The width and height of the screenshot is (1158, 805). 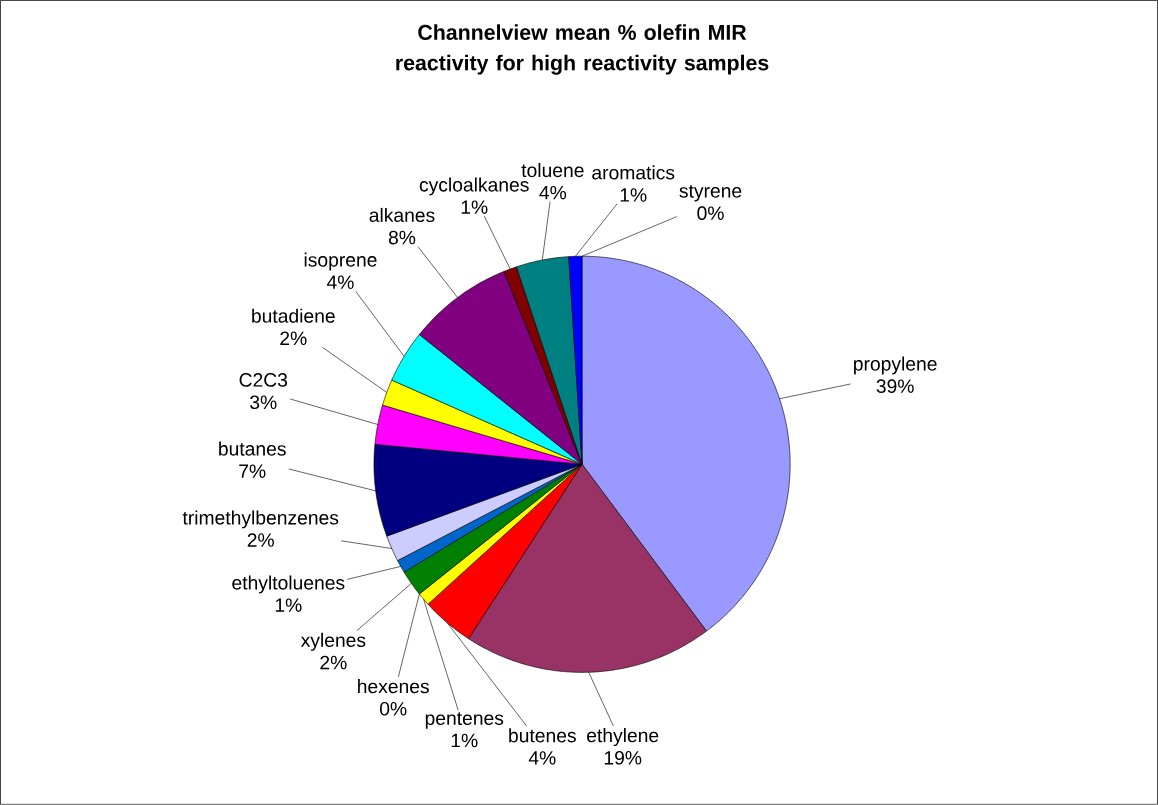 What do you see at coordinates (582, 49) in the screenshot?
I see `chart-title: Channelview mean % olefin MIR reactivity for high reactivity samples` at bounding box center [582, 49].